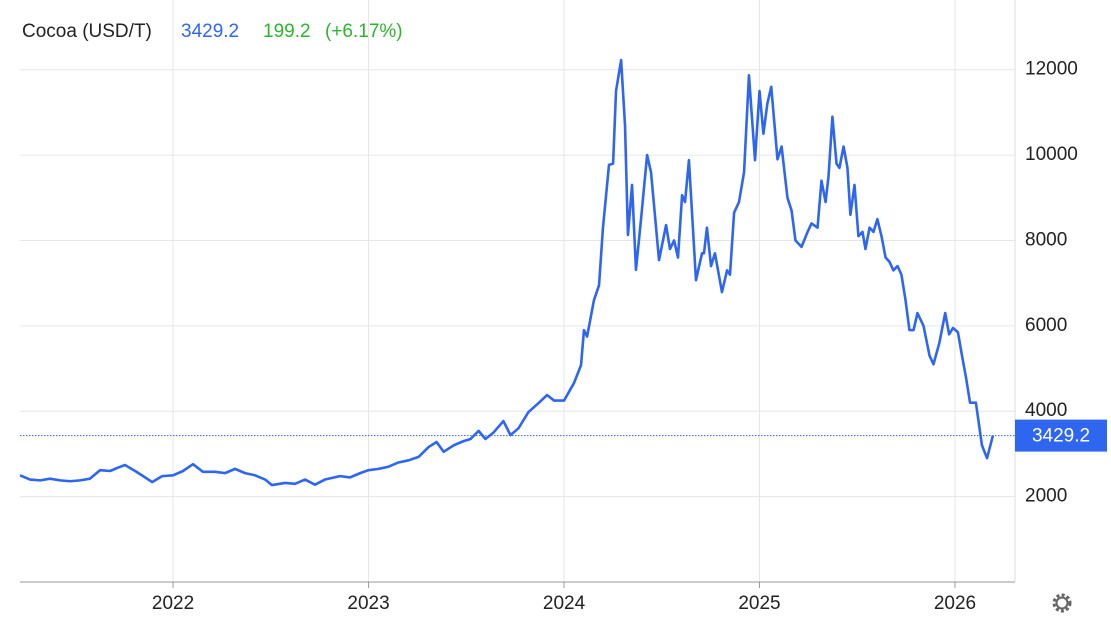 The width and height of the screenshot is (1111, 625). Describe the element at coordinates (1046, 496) in the screenshot. I see `y-tick-label: 2000` at that location.